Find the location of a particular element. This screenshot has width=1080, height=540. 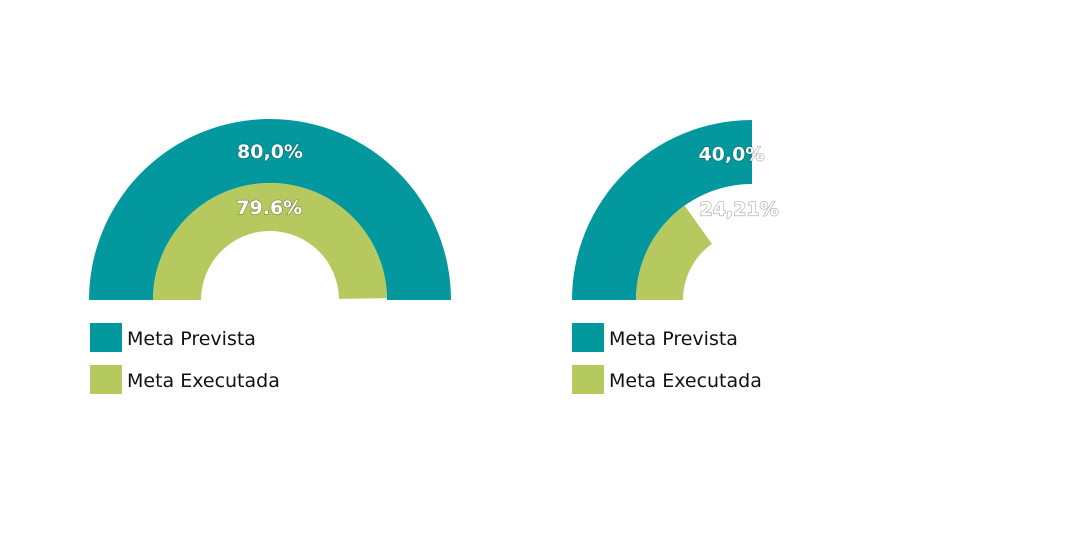

data-label: 24,21% is located at coordinates (739, 209).